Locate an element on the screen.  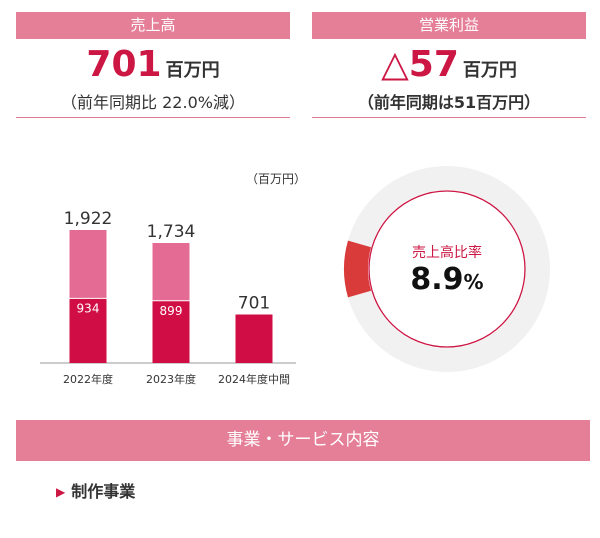
profit-unit: 百万円 is located at coordinates (489, 70).